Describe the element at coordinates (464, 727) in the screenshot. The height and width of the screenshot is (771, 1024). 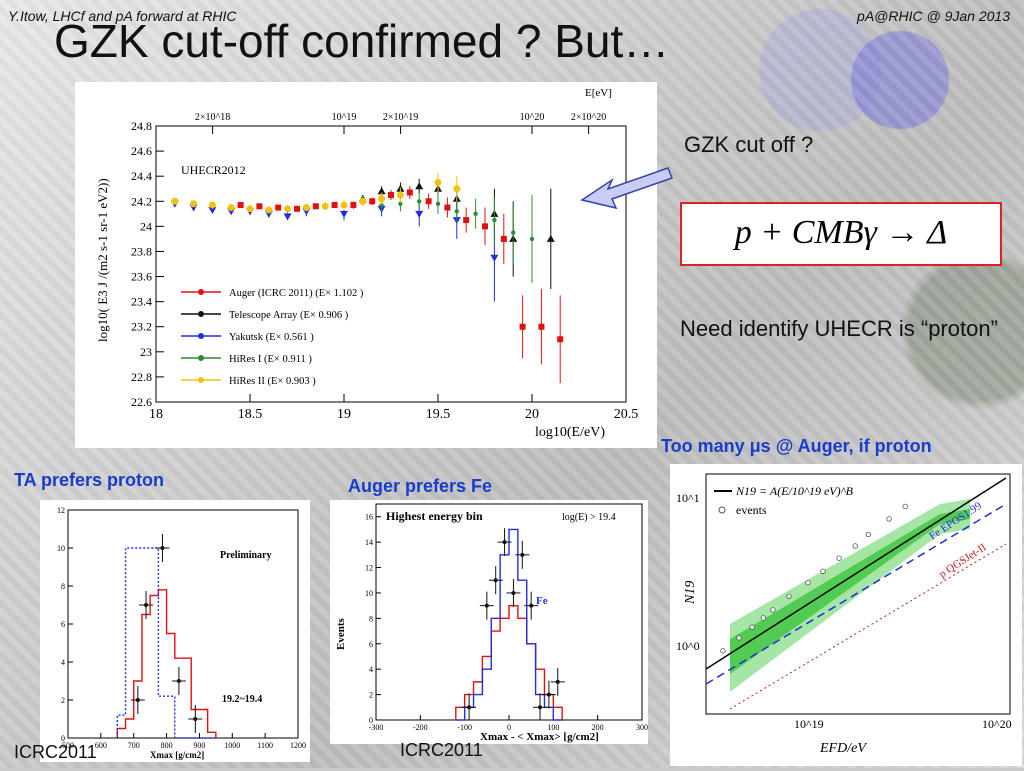
I see `hist-x-tick: -100` at that location.